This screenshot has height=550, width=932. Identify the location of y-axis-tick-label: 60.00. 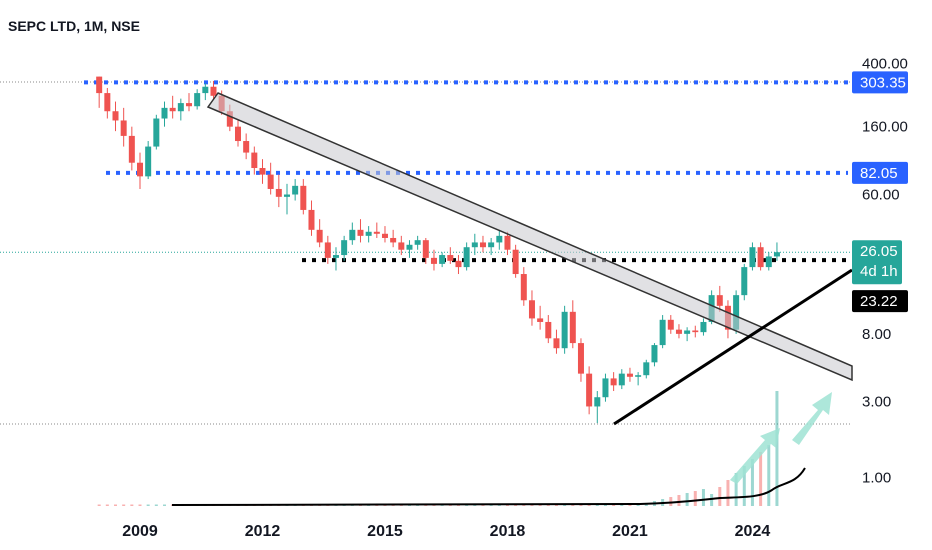
(881, 195).